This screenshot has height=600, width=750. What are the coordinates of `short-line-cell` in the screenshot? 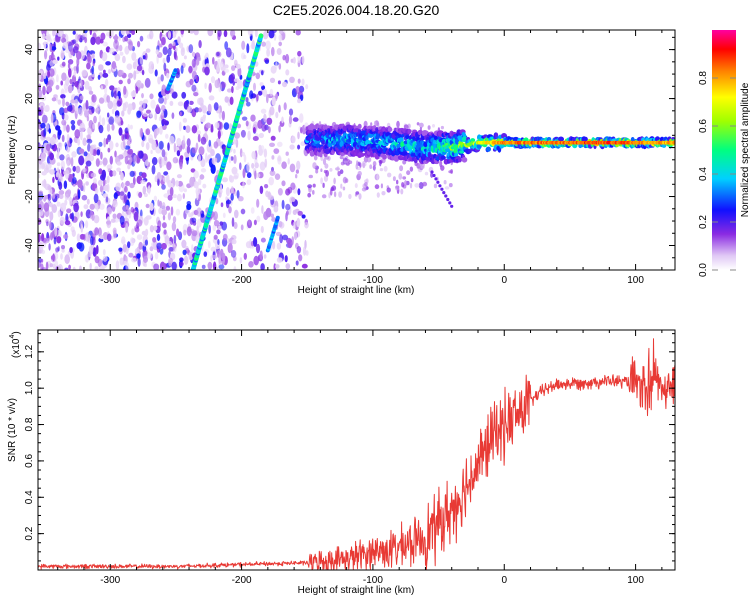 It's located at (175, 70).